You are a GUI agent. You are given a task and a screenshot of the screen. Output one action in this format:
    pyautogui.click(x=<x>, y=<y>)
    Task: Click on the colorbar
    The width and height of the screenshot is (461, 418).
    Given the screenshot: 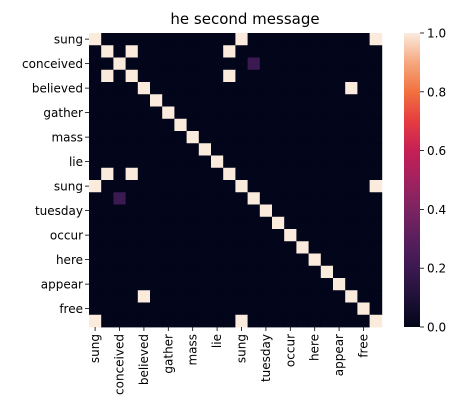 What is the action you would take?
    pyautogui.click(x=412, y=180)
    